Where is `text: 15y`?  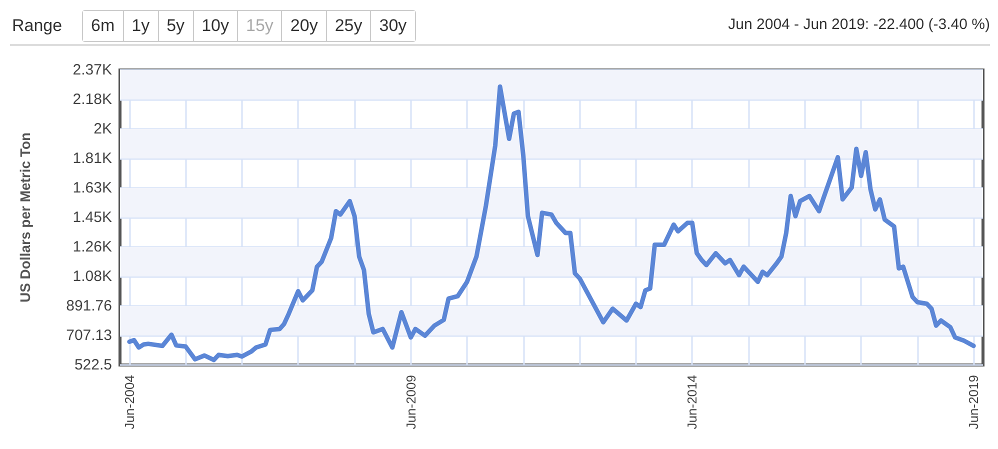
text: 15y is located at coordinates (260, 26).